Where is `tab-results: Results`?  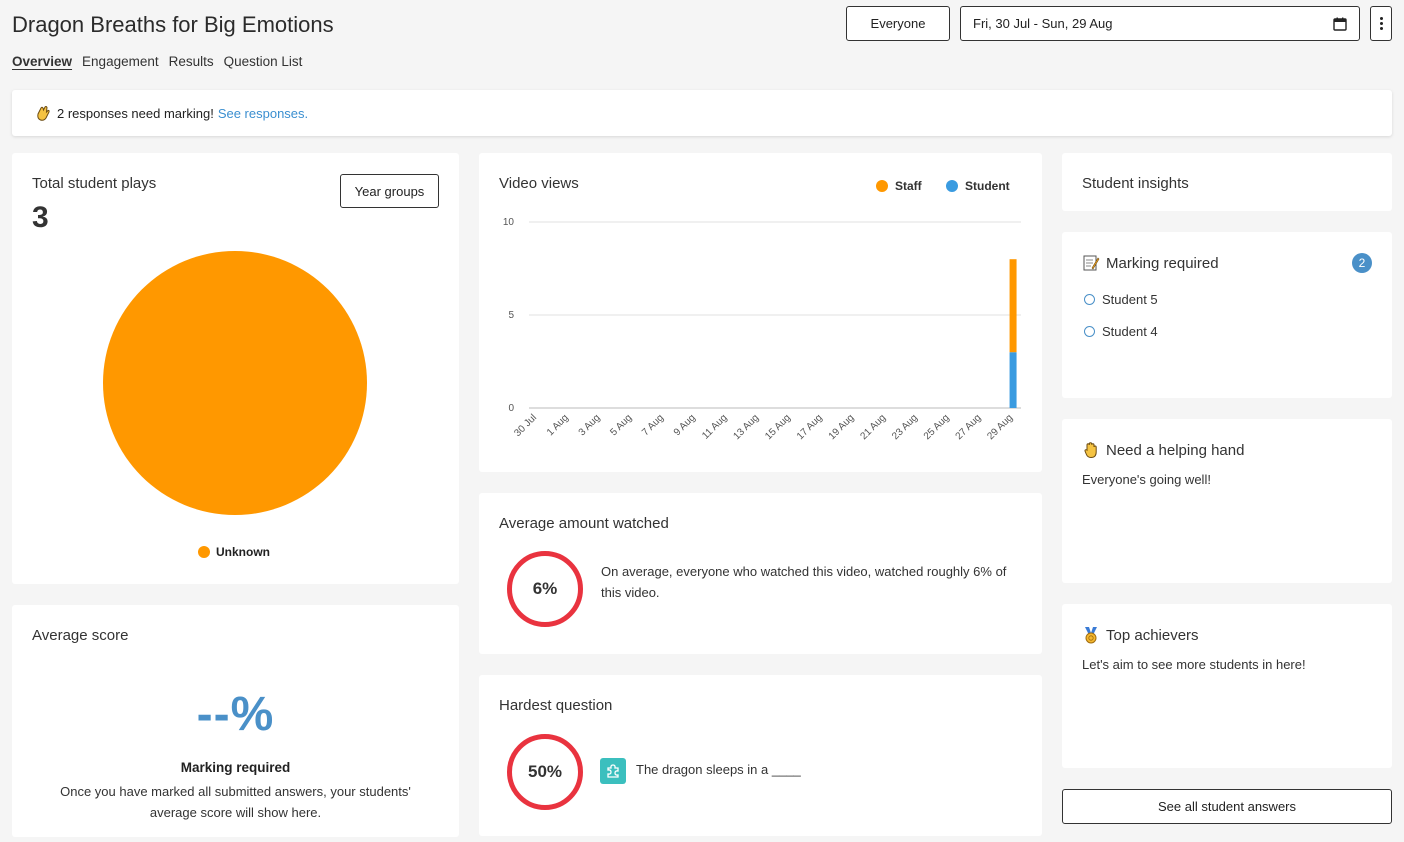 tab-results: Results is located at coordinates (191, 61).